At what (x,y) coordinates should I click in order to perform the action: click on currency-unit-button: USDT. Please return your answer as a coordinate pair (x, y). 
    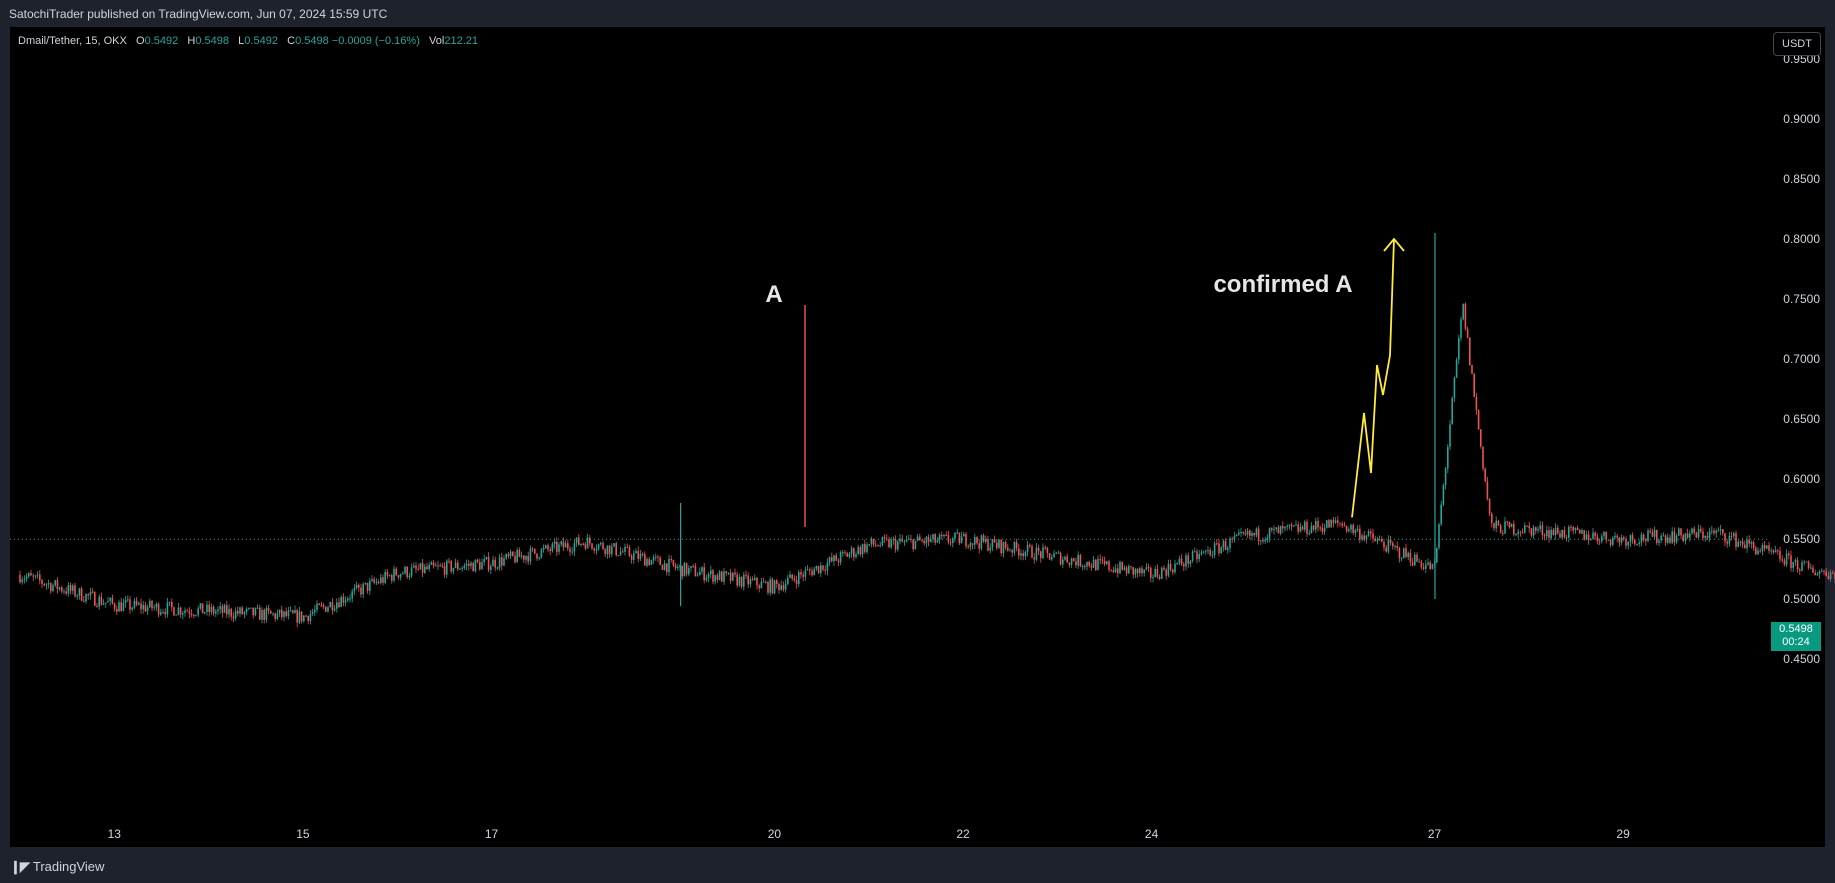
    Looking at the image, I should click on (1797, 44).